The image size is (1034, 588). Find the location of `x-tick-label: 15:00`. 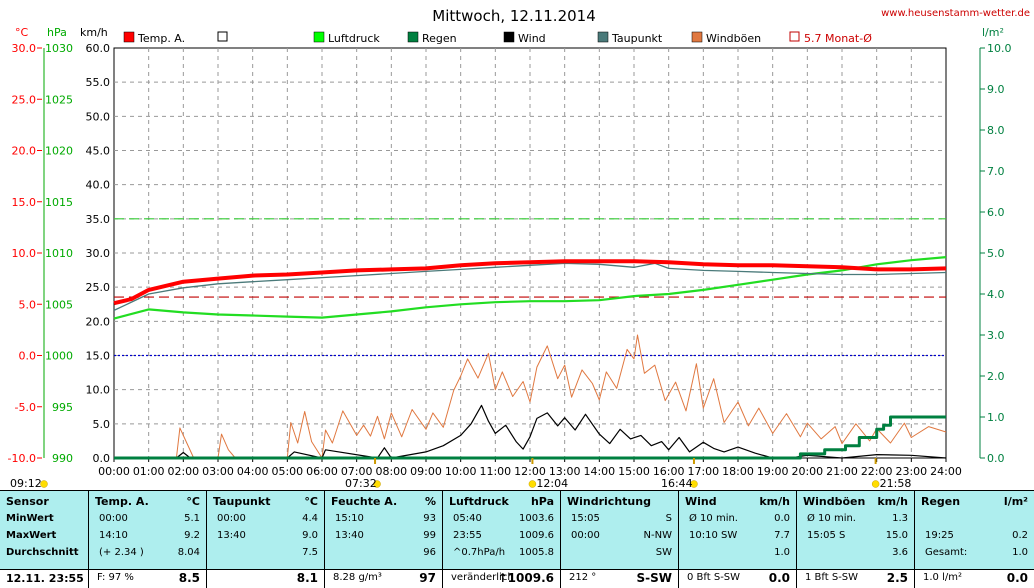

x-tick-label: 15:00 is located at coordinates (634, 471).